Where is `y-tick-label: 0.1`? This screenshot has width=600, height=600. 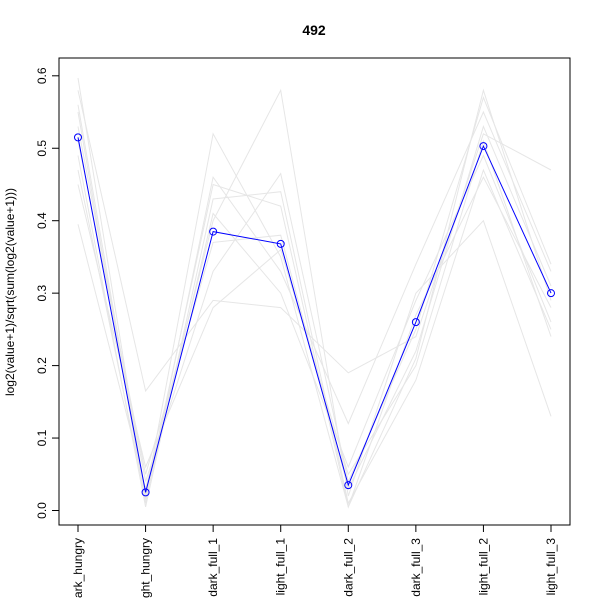 y-tick-label: 0.1 is located at coordinates (42, 437).